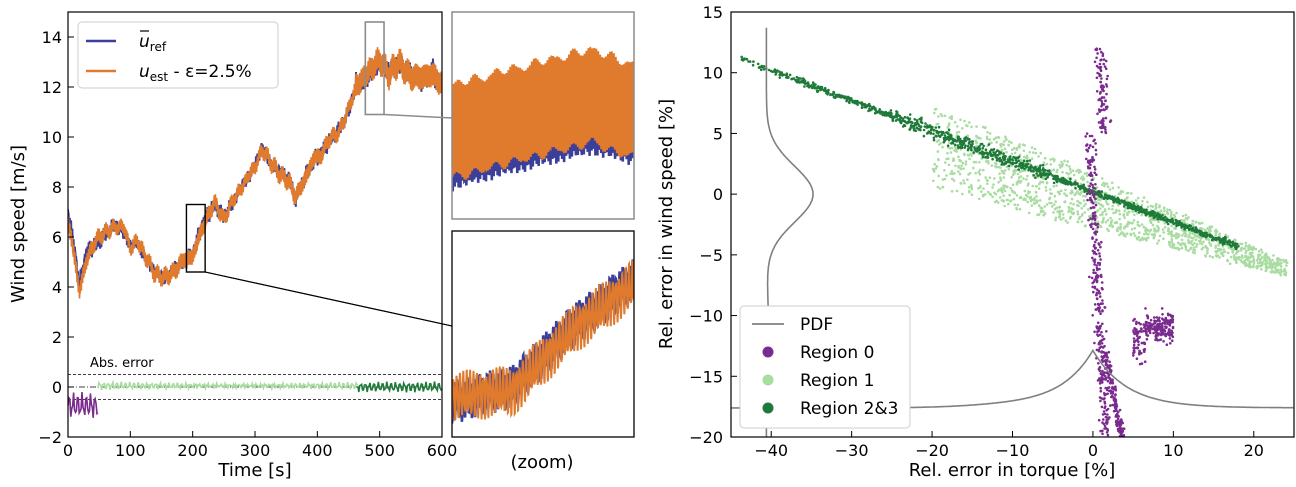 Image resolution: width=1296 pixels, height=487 pixels. I want to click on scatter-y-tick-label: −5, so click(711, 255).